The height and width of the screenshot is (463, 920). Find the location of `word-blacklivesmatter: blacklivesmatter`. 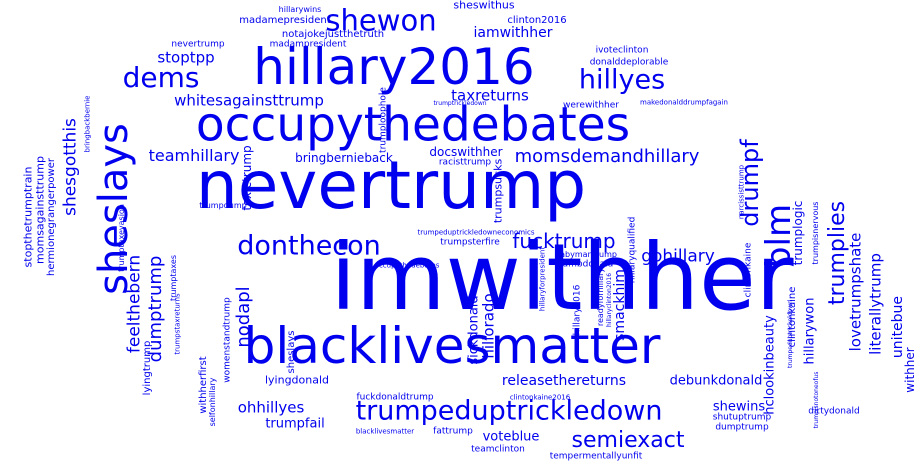

word-blacklivesmatter: blacklivesmatter is located at coordinates (452, 346).